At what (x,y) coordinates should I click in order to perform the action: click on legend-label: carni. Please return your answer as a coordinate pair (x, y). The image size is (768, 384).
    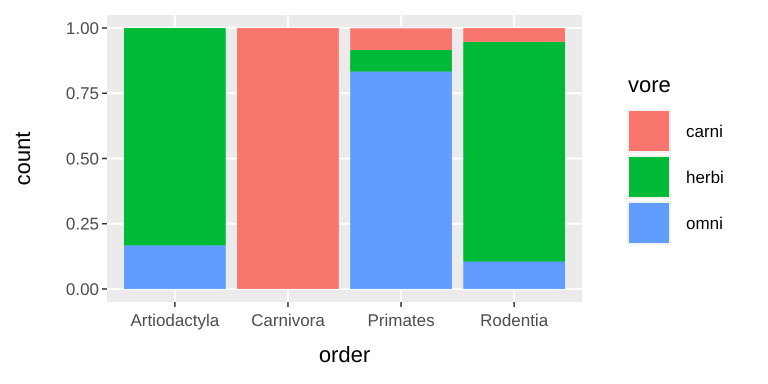
    Looking at the image, I should click on (704, 131).